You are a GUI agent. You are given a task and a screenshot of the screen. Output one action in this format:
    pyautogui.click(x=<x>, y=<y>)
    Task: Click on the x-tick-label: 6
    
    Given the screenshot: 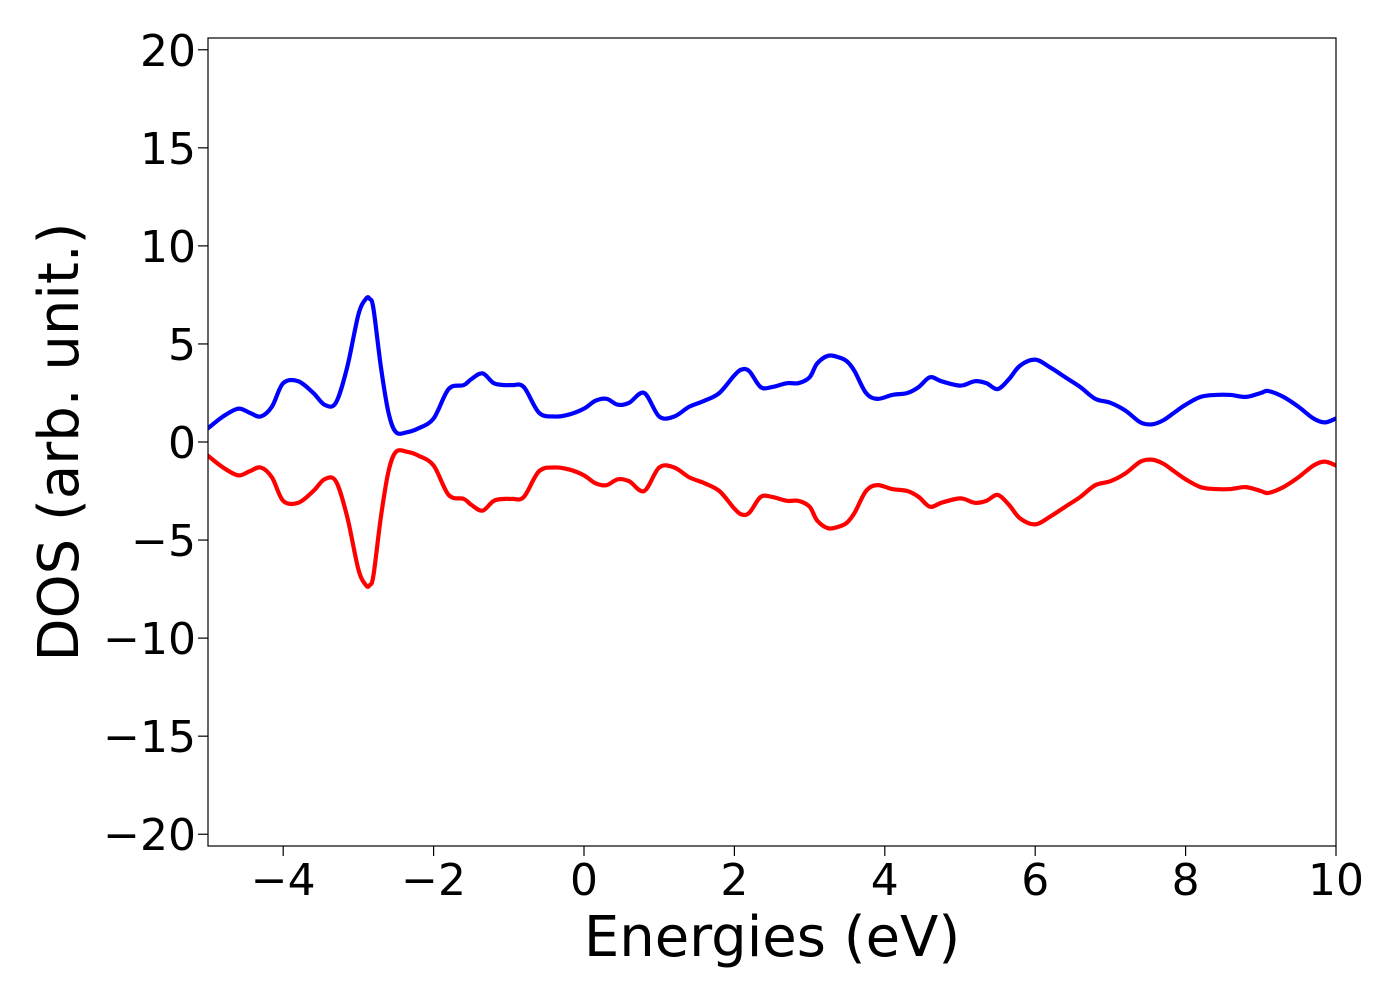 What is the action you would take?
    pyautogui.click(x=1035, y=880)
    